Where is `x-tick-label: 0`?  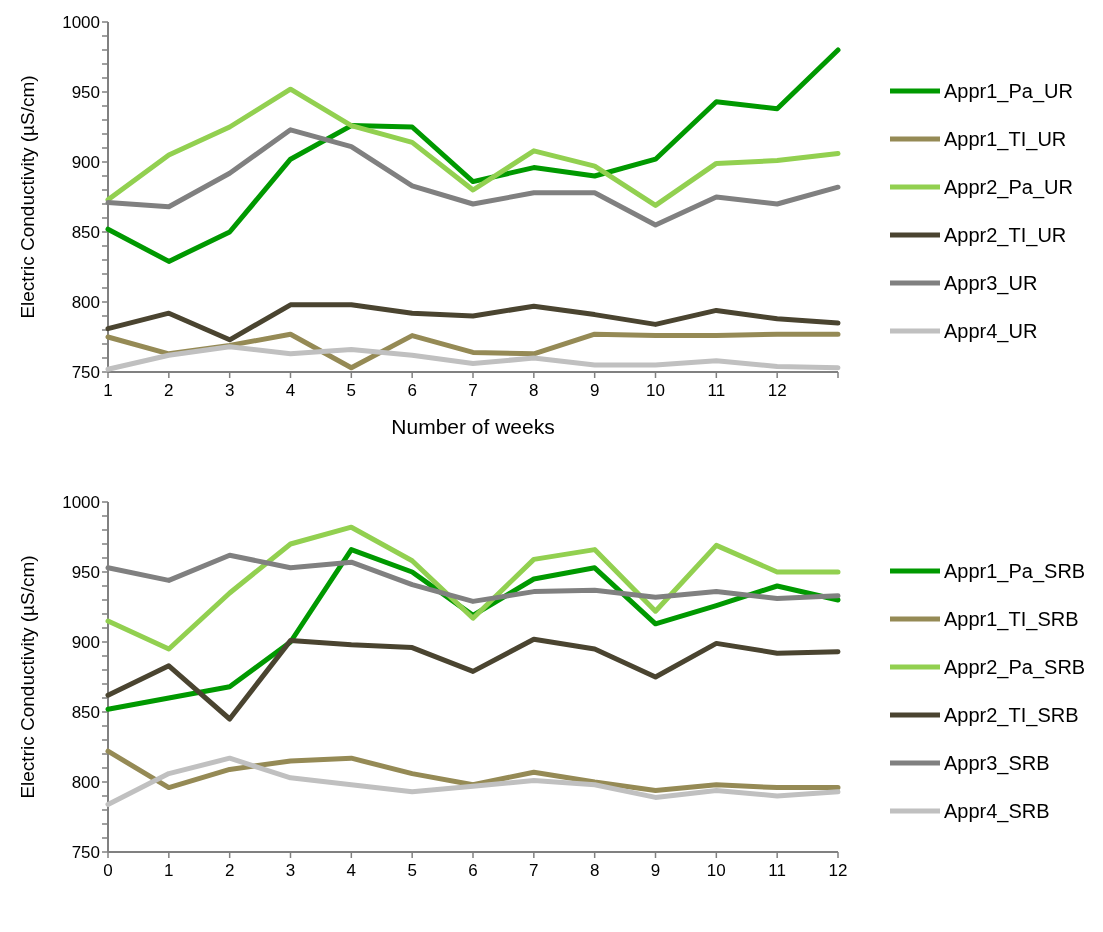 x-tick-label: 0 is located at coordinates (108, 870).